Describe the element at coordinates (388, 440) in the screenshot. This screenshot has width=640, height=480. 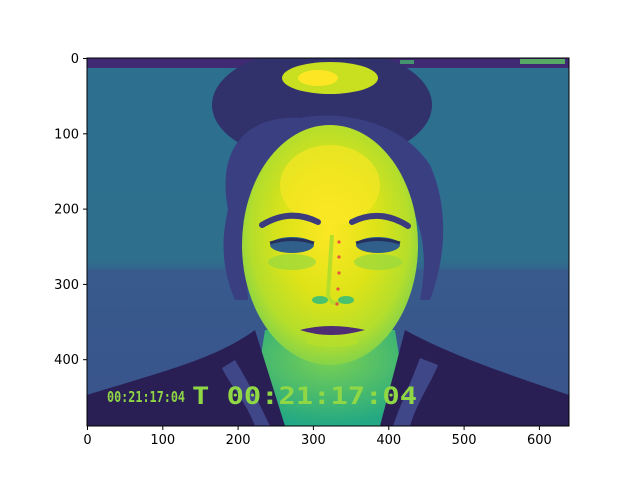
I see `x-tick-label: 400` at that location.